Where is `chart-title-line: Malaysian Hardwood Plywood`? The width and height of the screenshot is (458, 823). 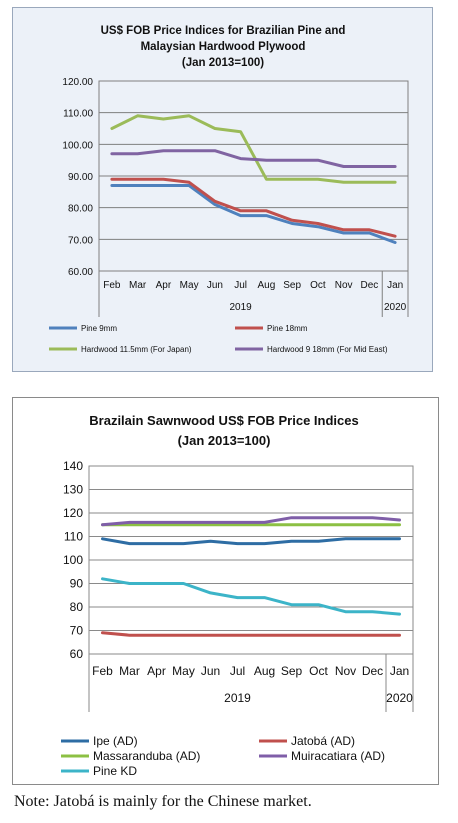 chart-title-line: Malaysian Hardwood Plywood is located at coordinates (223, 47).